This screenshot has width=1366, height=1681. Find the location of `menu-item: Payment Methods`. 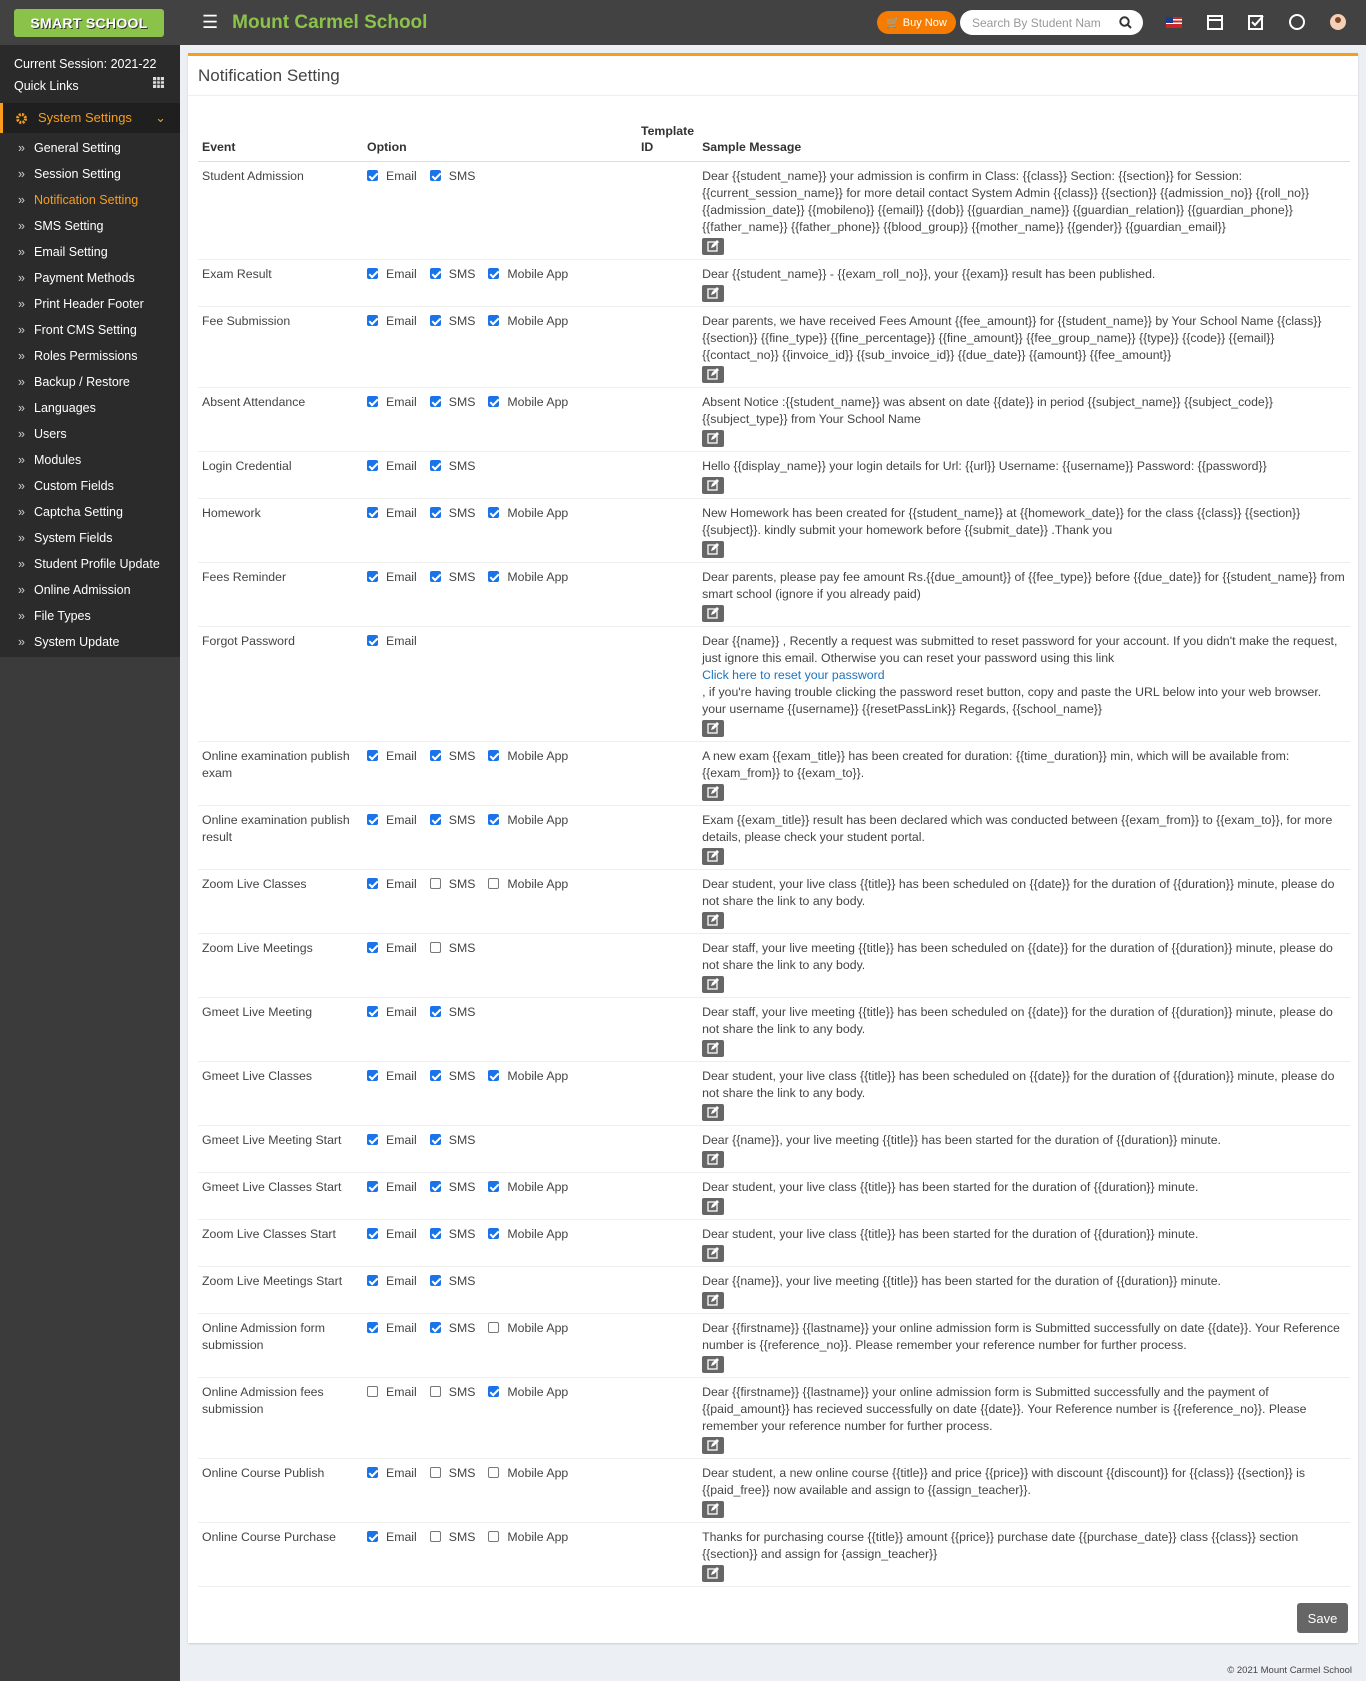

menu-item: Payment Methods is located at coordinates (90, 278).